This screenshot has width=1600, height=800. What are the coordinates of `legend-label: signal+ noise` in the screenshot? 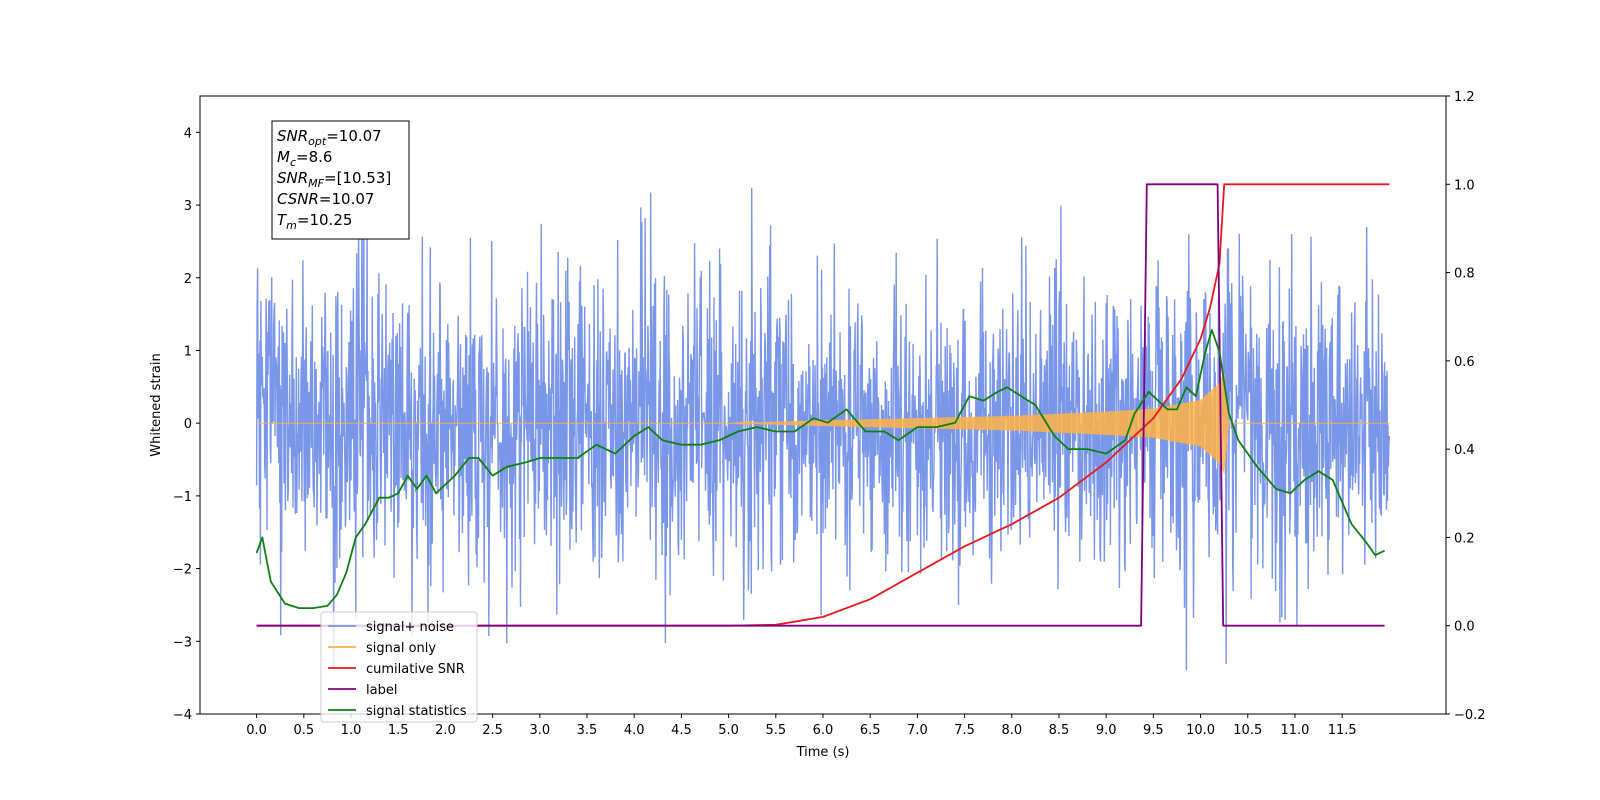 It's located at (410, 627).